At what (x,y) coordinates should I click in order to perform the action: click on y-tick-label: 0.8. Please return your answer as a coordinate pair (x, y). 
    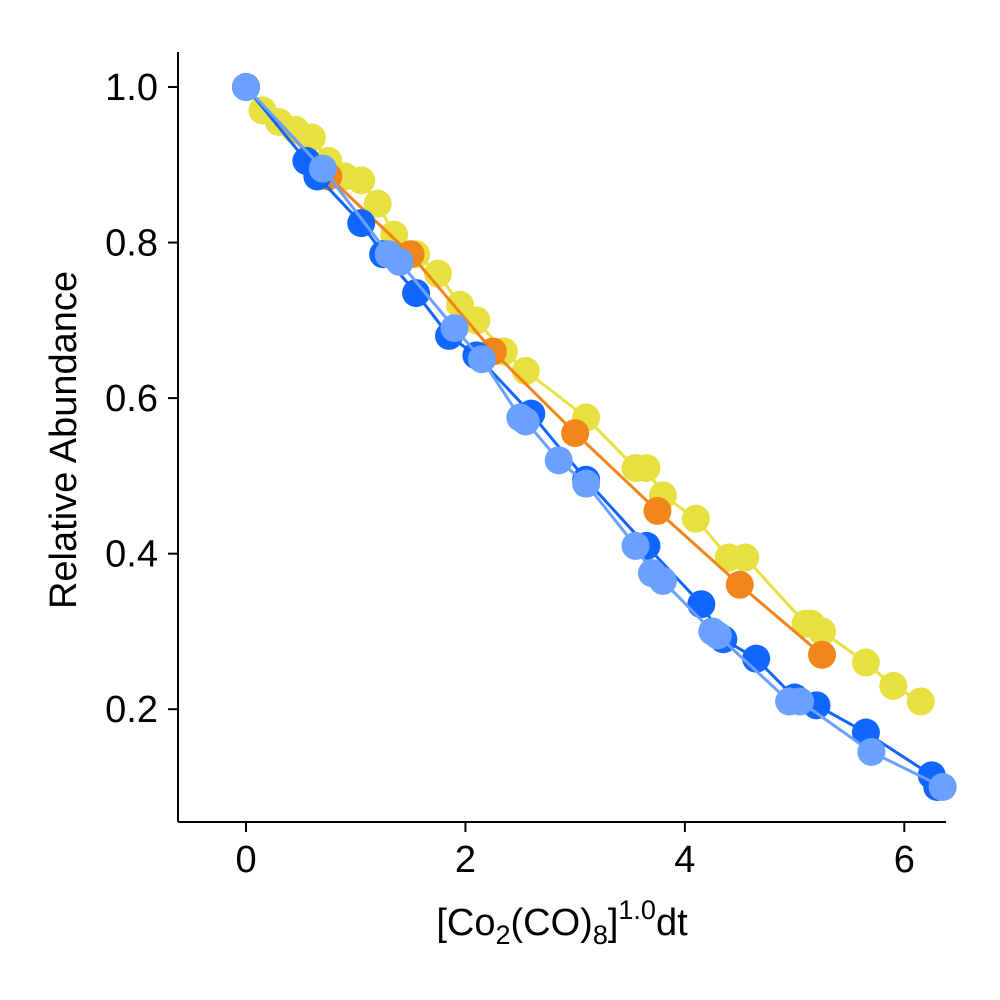
    Looking at the image, I should click on (131, 244).